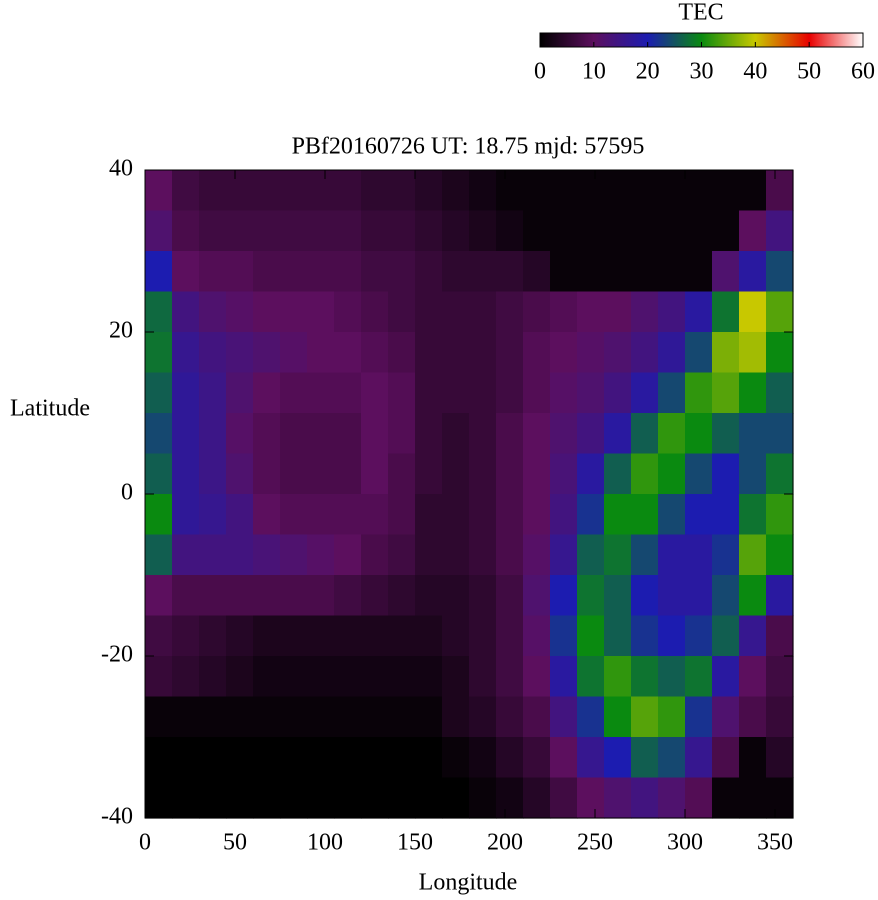 This screenshot has width=878, height=900. Describe the element at coordinates (505, 843) in the screenshot. I see `x-tick-label: 200` at that location.